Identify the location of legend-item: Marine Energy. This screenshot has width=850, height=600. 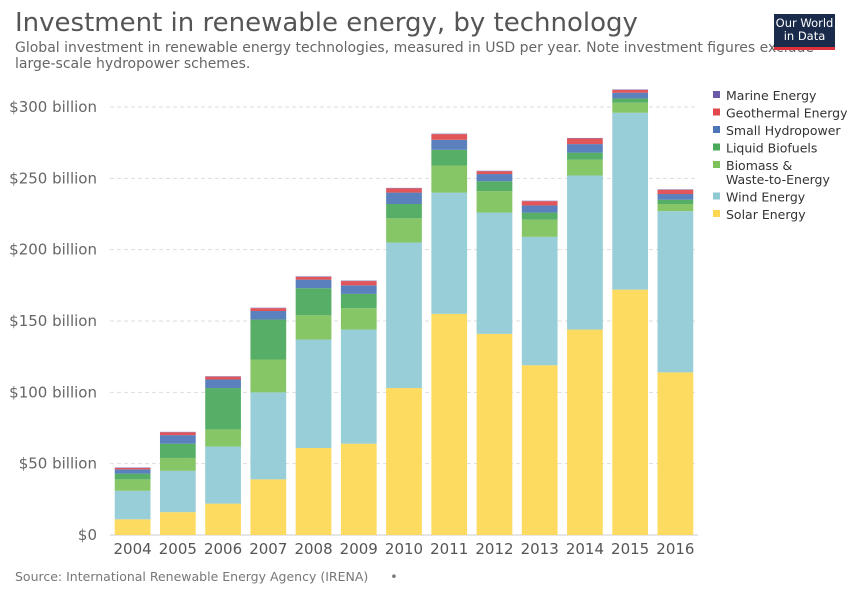
(765, 95).